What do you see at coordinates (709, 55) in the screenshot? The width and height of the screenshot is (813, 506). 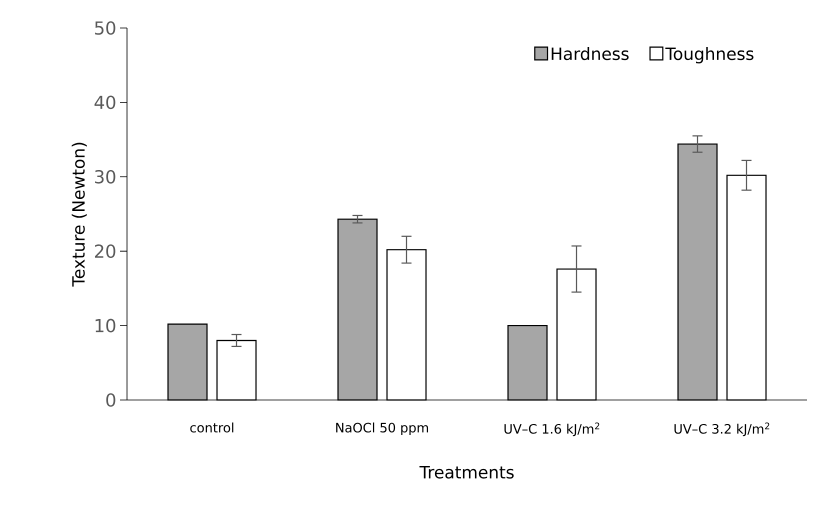 I see `legend-label: Toughness` at bounding box center [709, 55].